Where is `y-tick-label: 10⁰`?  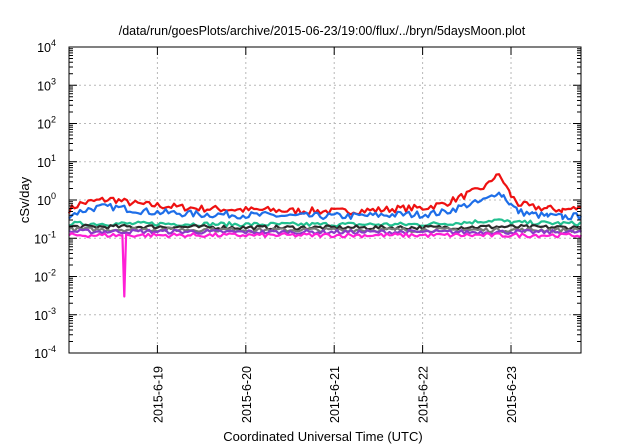
y-tick-label: 10⁰ is located at coordinates (46, 199).